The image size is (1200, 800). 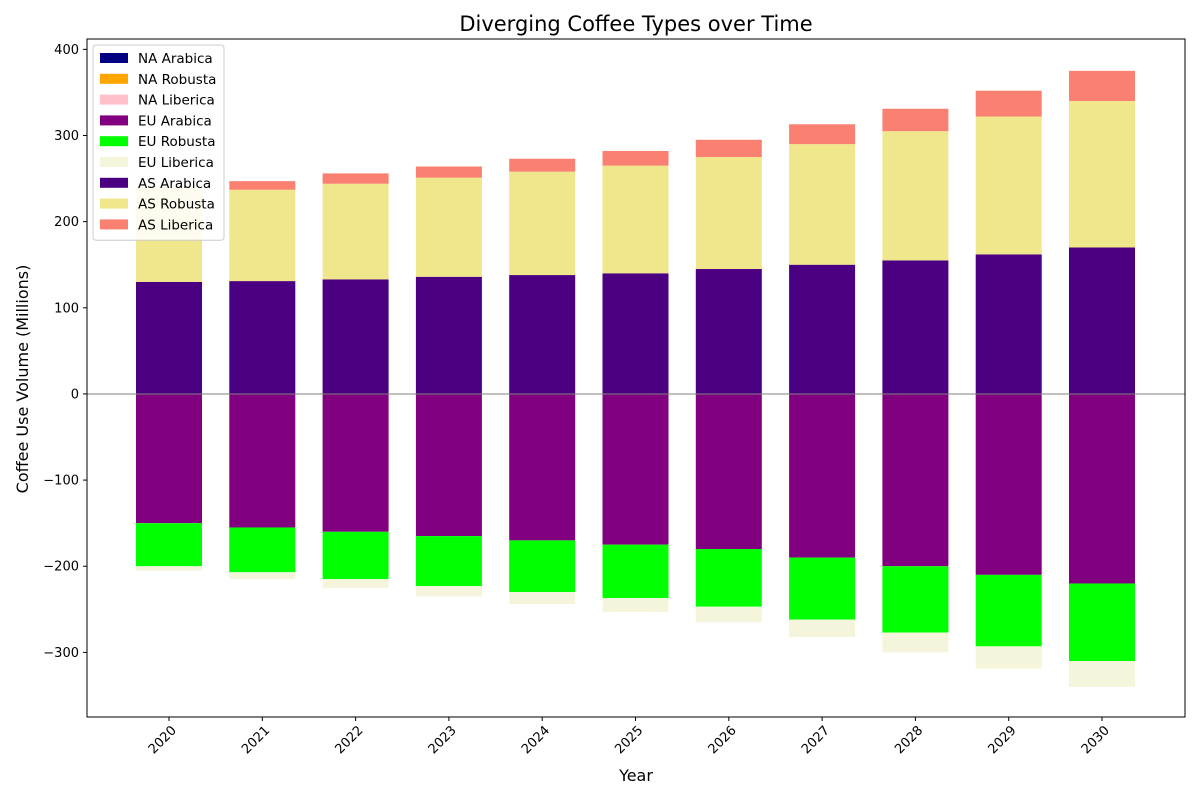 I want to click on y-tick-label: −100, so click(x=61, y=481).